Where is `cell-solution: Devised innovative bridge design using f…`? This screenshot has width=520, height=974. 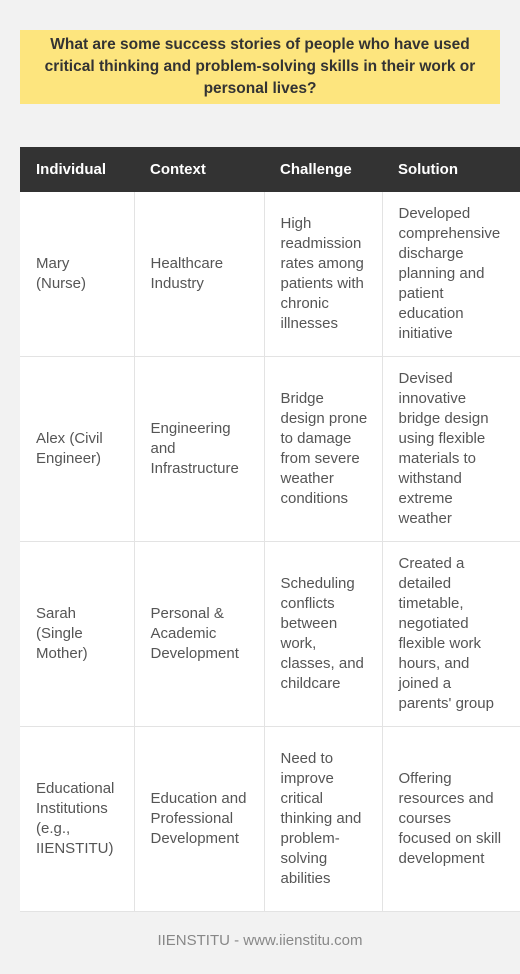
cell-solution: Devised innovative bridge design using f… is located at coordinates (451, 449).